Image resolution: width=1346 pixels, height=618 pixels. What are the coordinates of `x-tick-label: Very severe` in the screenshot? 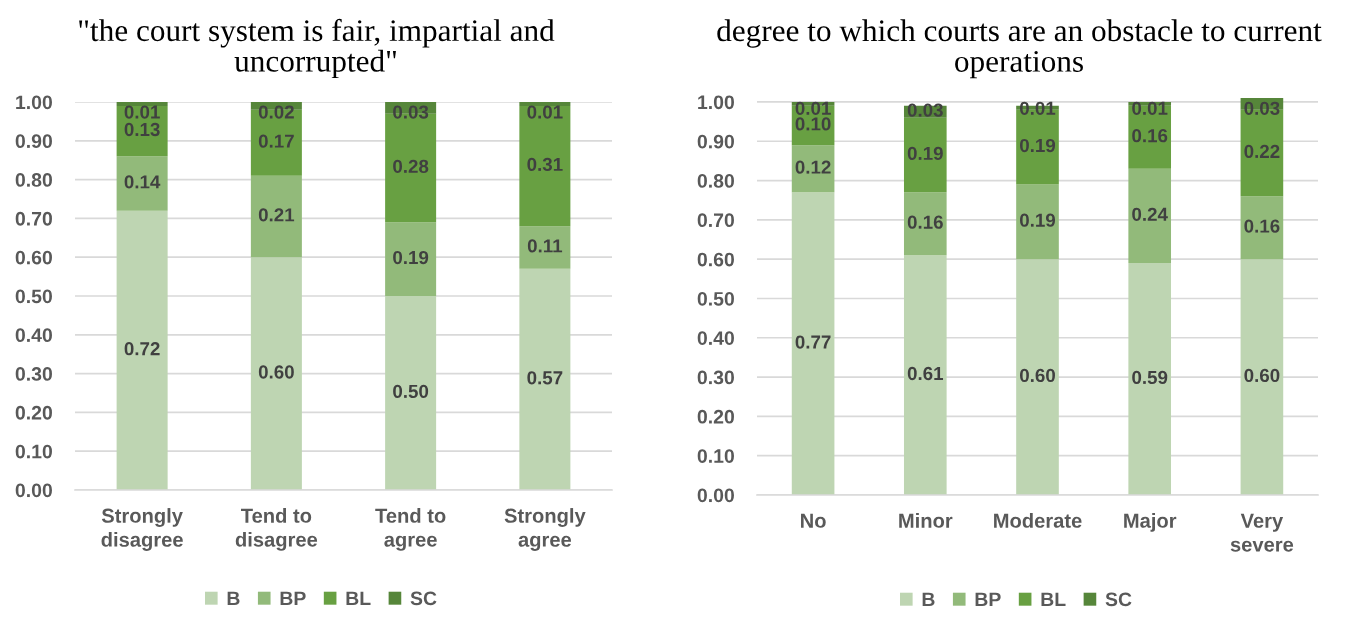 It's located at (1262, 532).